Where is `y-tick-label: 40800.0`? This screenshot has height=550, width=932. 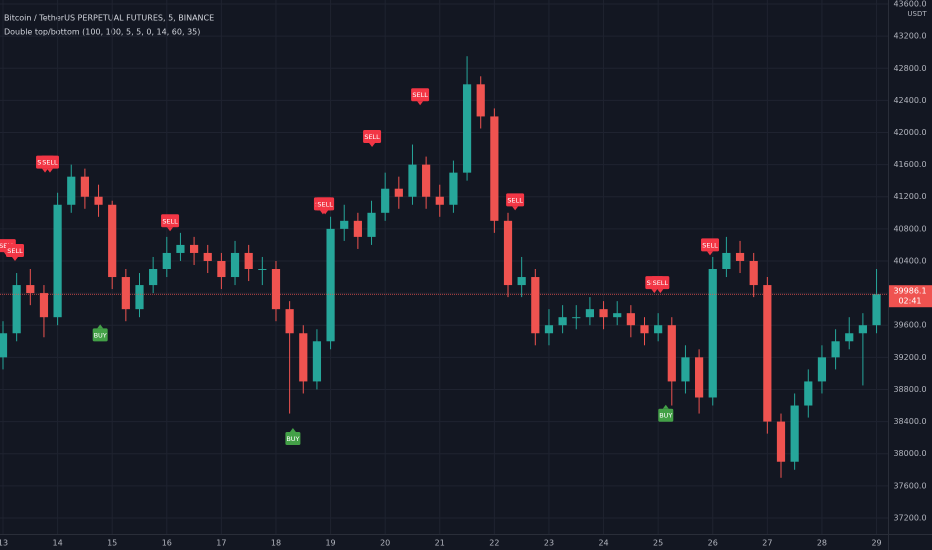 y-tick-label: 40800.0 is located at coordinates (909, 228).